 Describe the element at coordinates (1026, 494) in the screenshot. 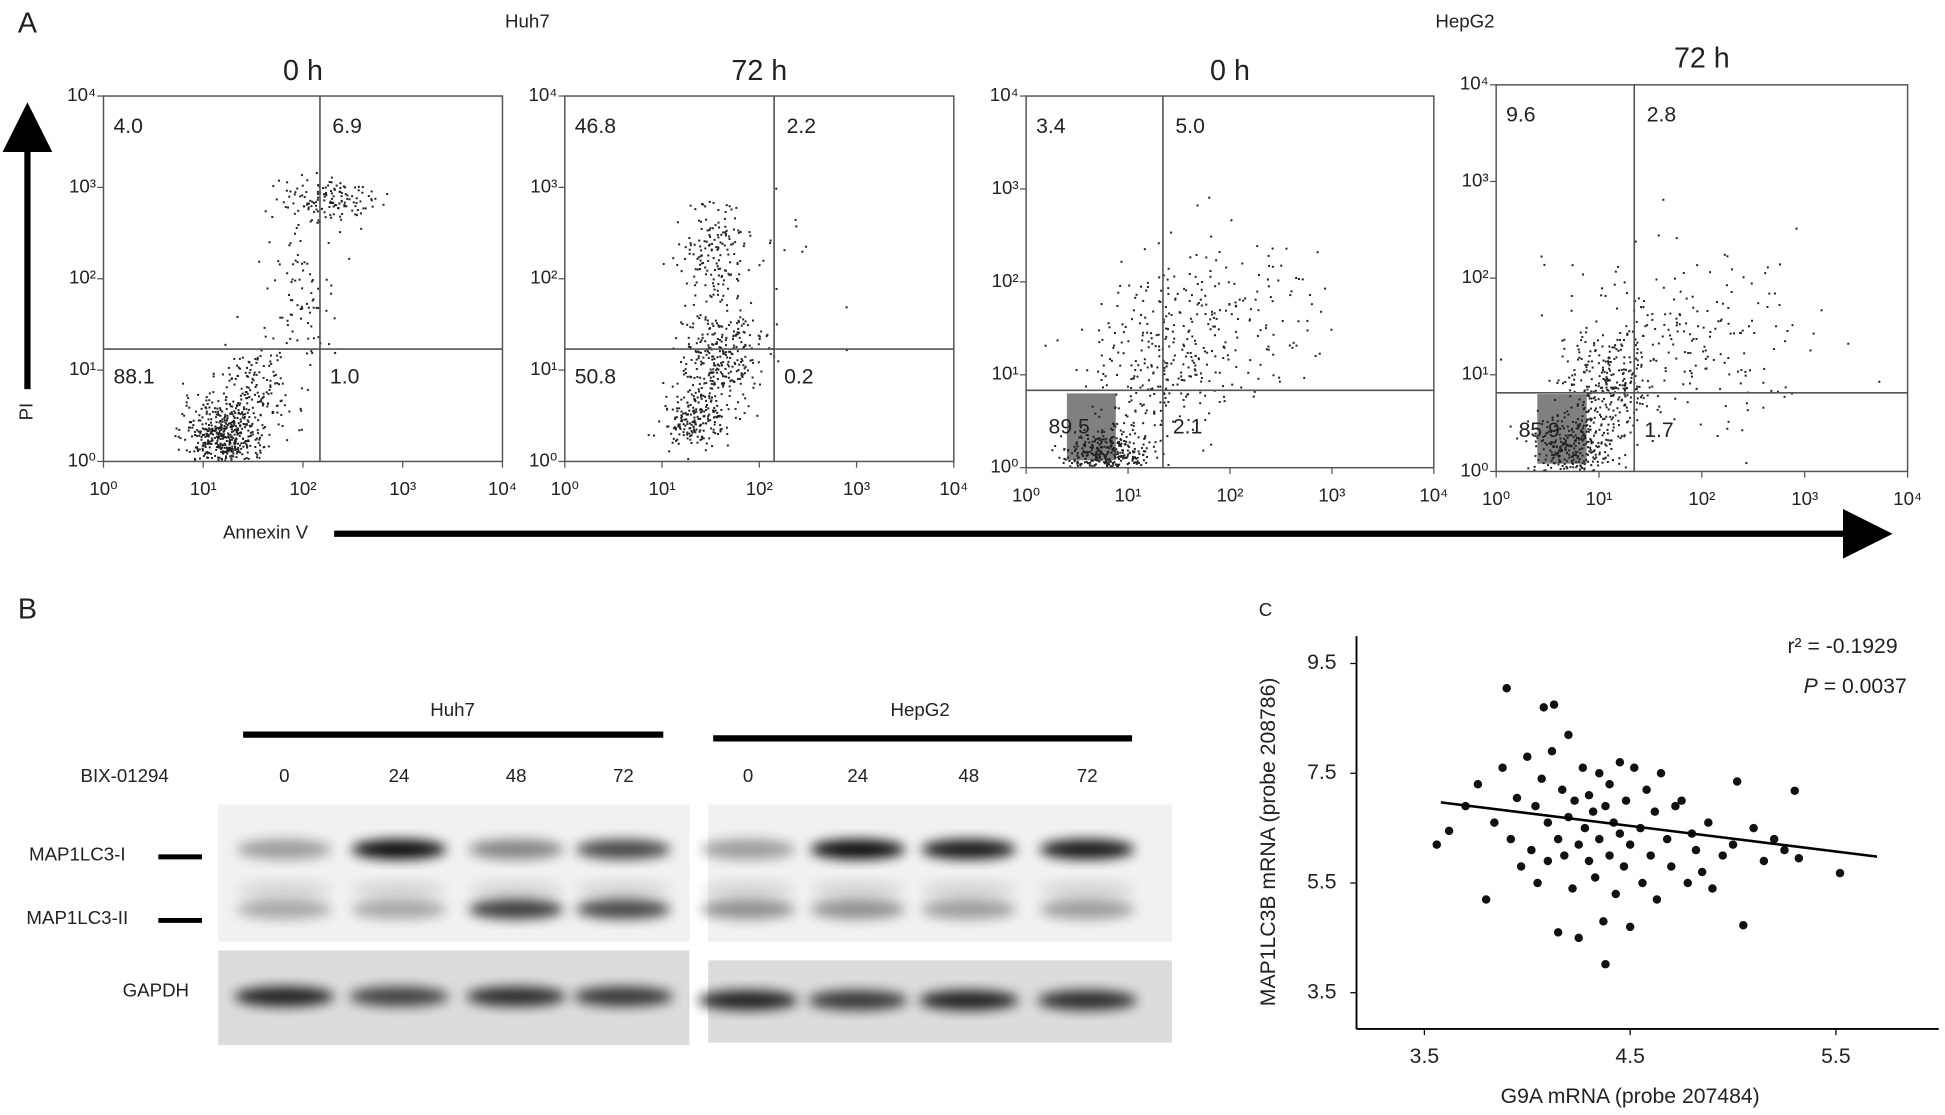

I see `x-tick-label: 10⁰` at that location.